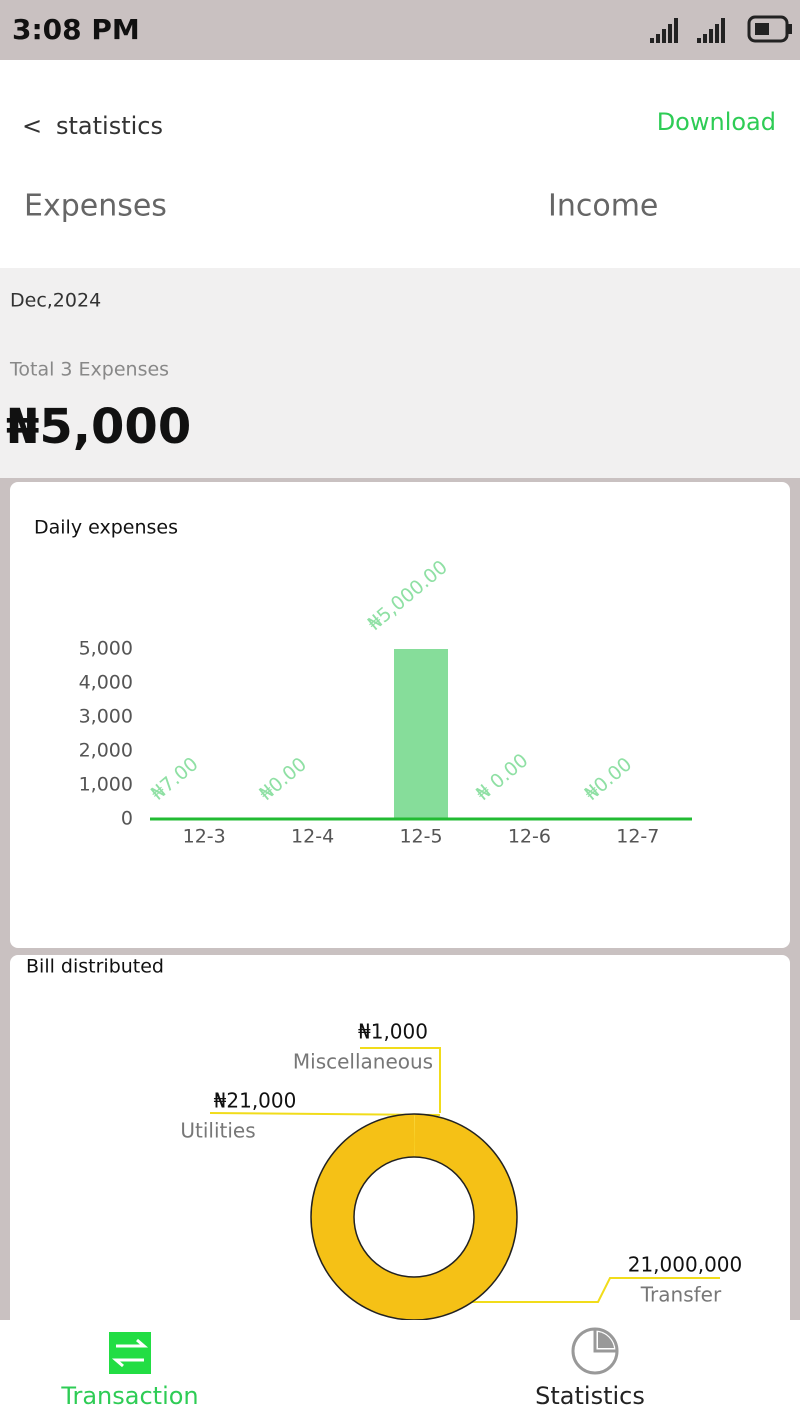 This screenshot has height=1423, width=800. Describe the element at coordinates (393, 1032) in the screenshot. I see `slice-value-label: ₦1,000` at that location.